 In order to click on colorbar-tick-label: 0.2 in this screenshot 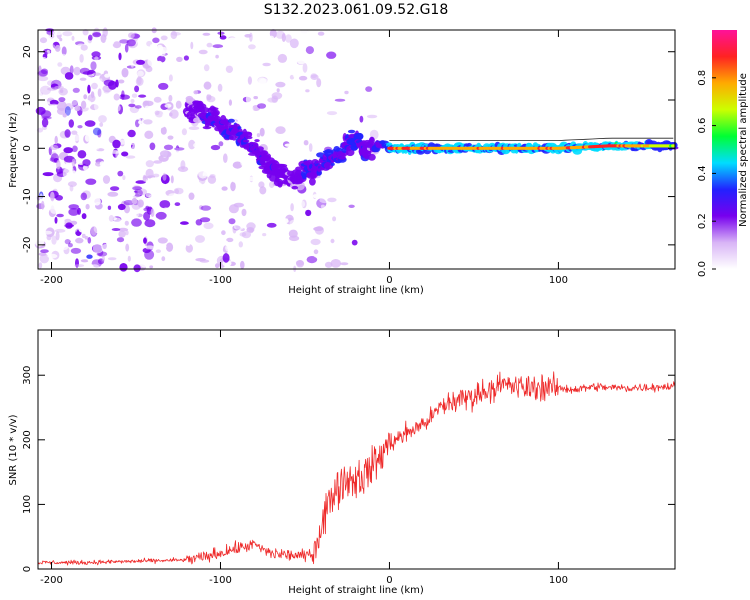, I will do `click(702, 221)`.